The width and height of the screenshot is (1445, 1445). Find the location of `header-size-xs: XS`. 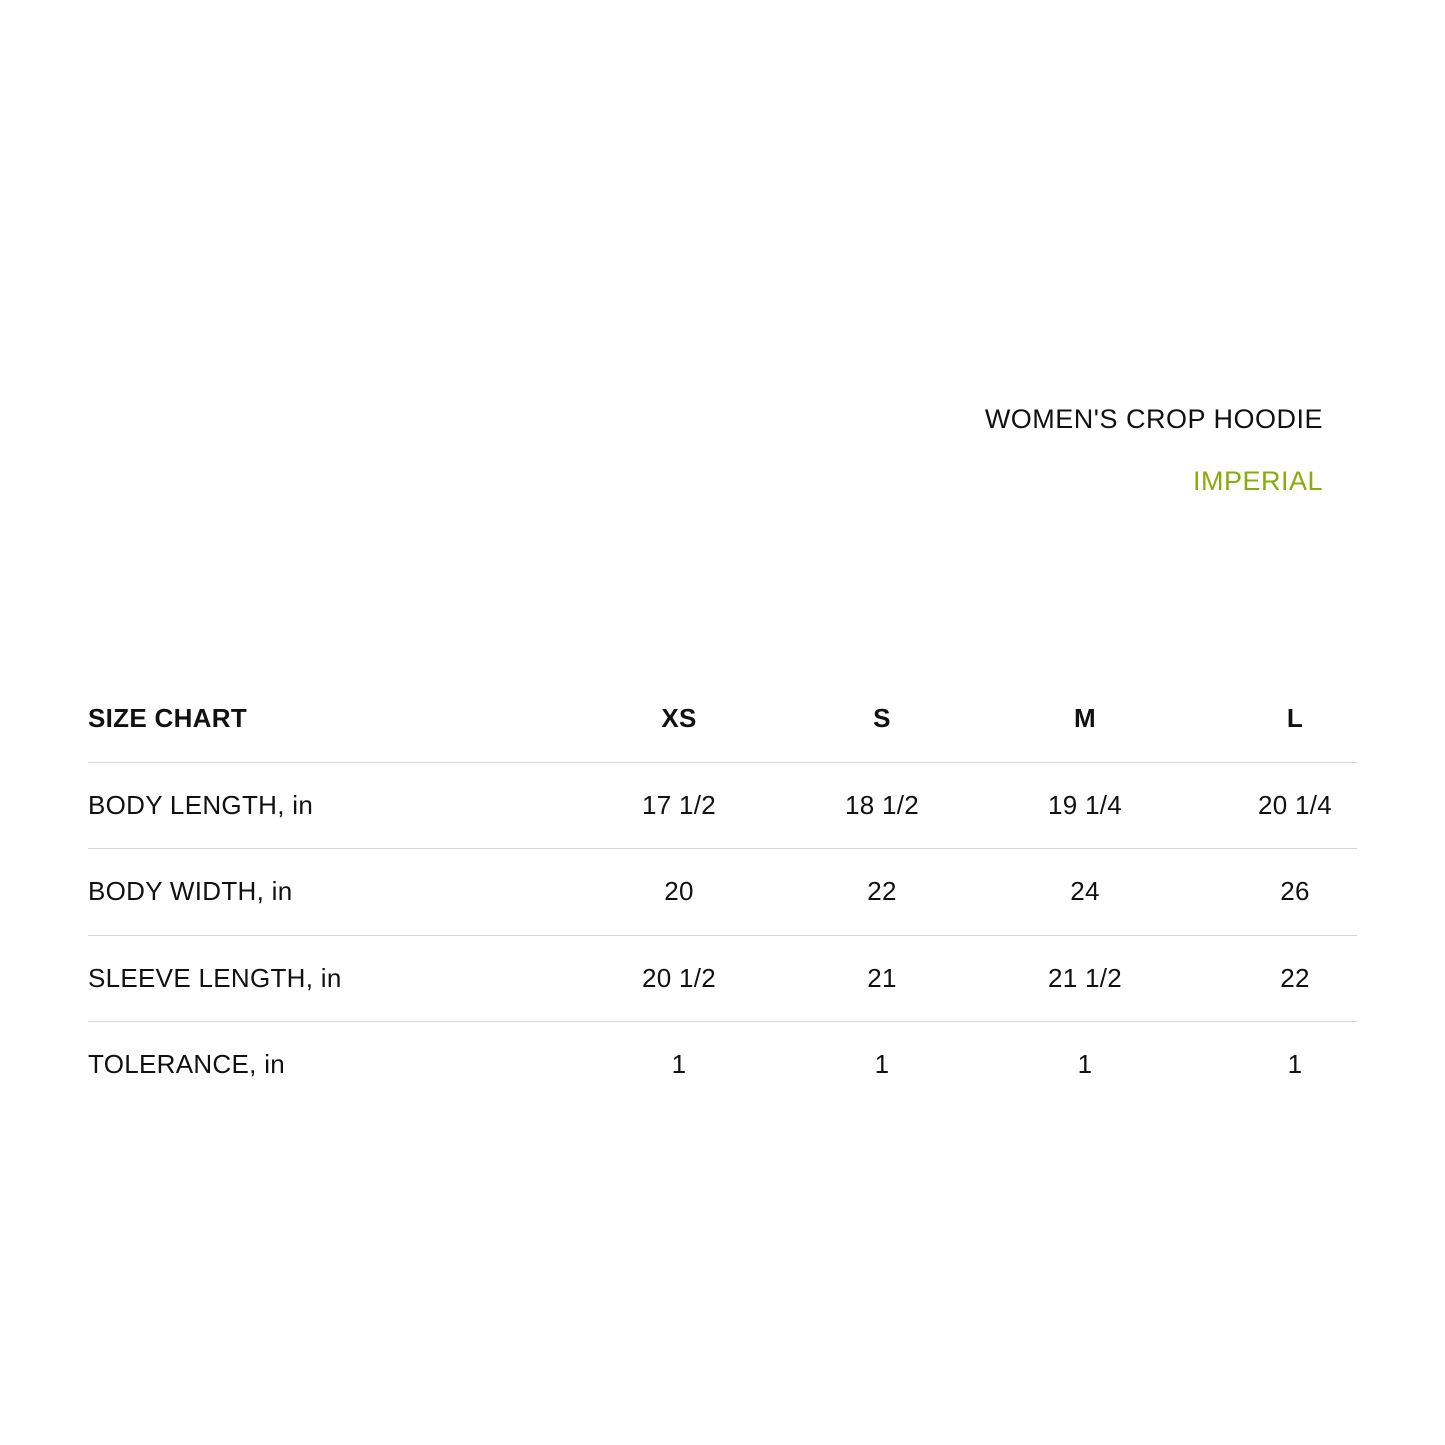

header-size-xs: XS is located at coordinates (679, 718).